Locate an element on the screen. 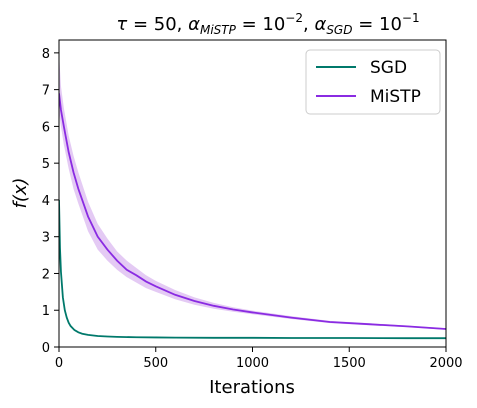  x-tick-label: 1000 is located at coordinates (252, 363).